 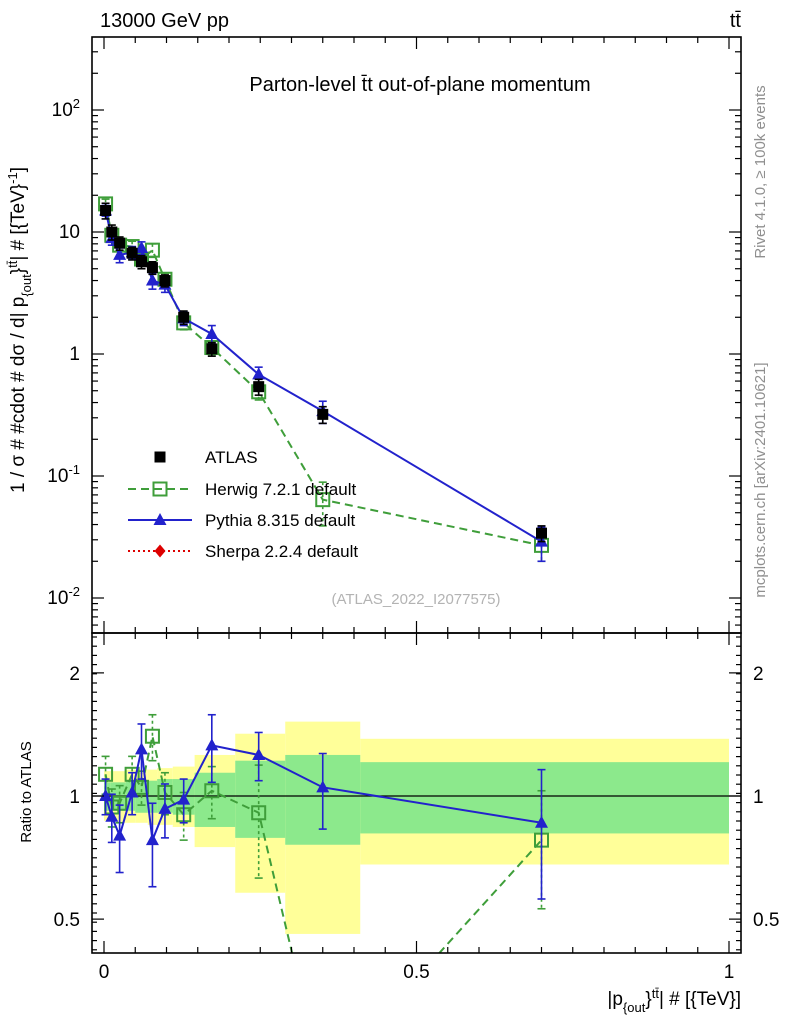 What do you see at coordinates (26, 791) in the screenshot?
I see `ratio-y-axis-label: Ratio to ATLAS` at bounding box center [26, 791].